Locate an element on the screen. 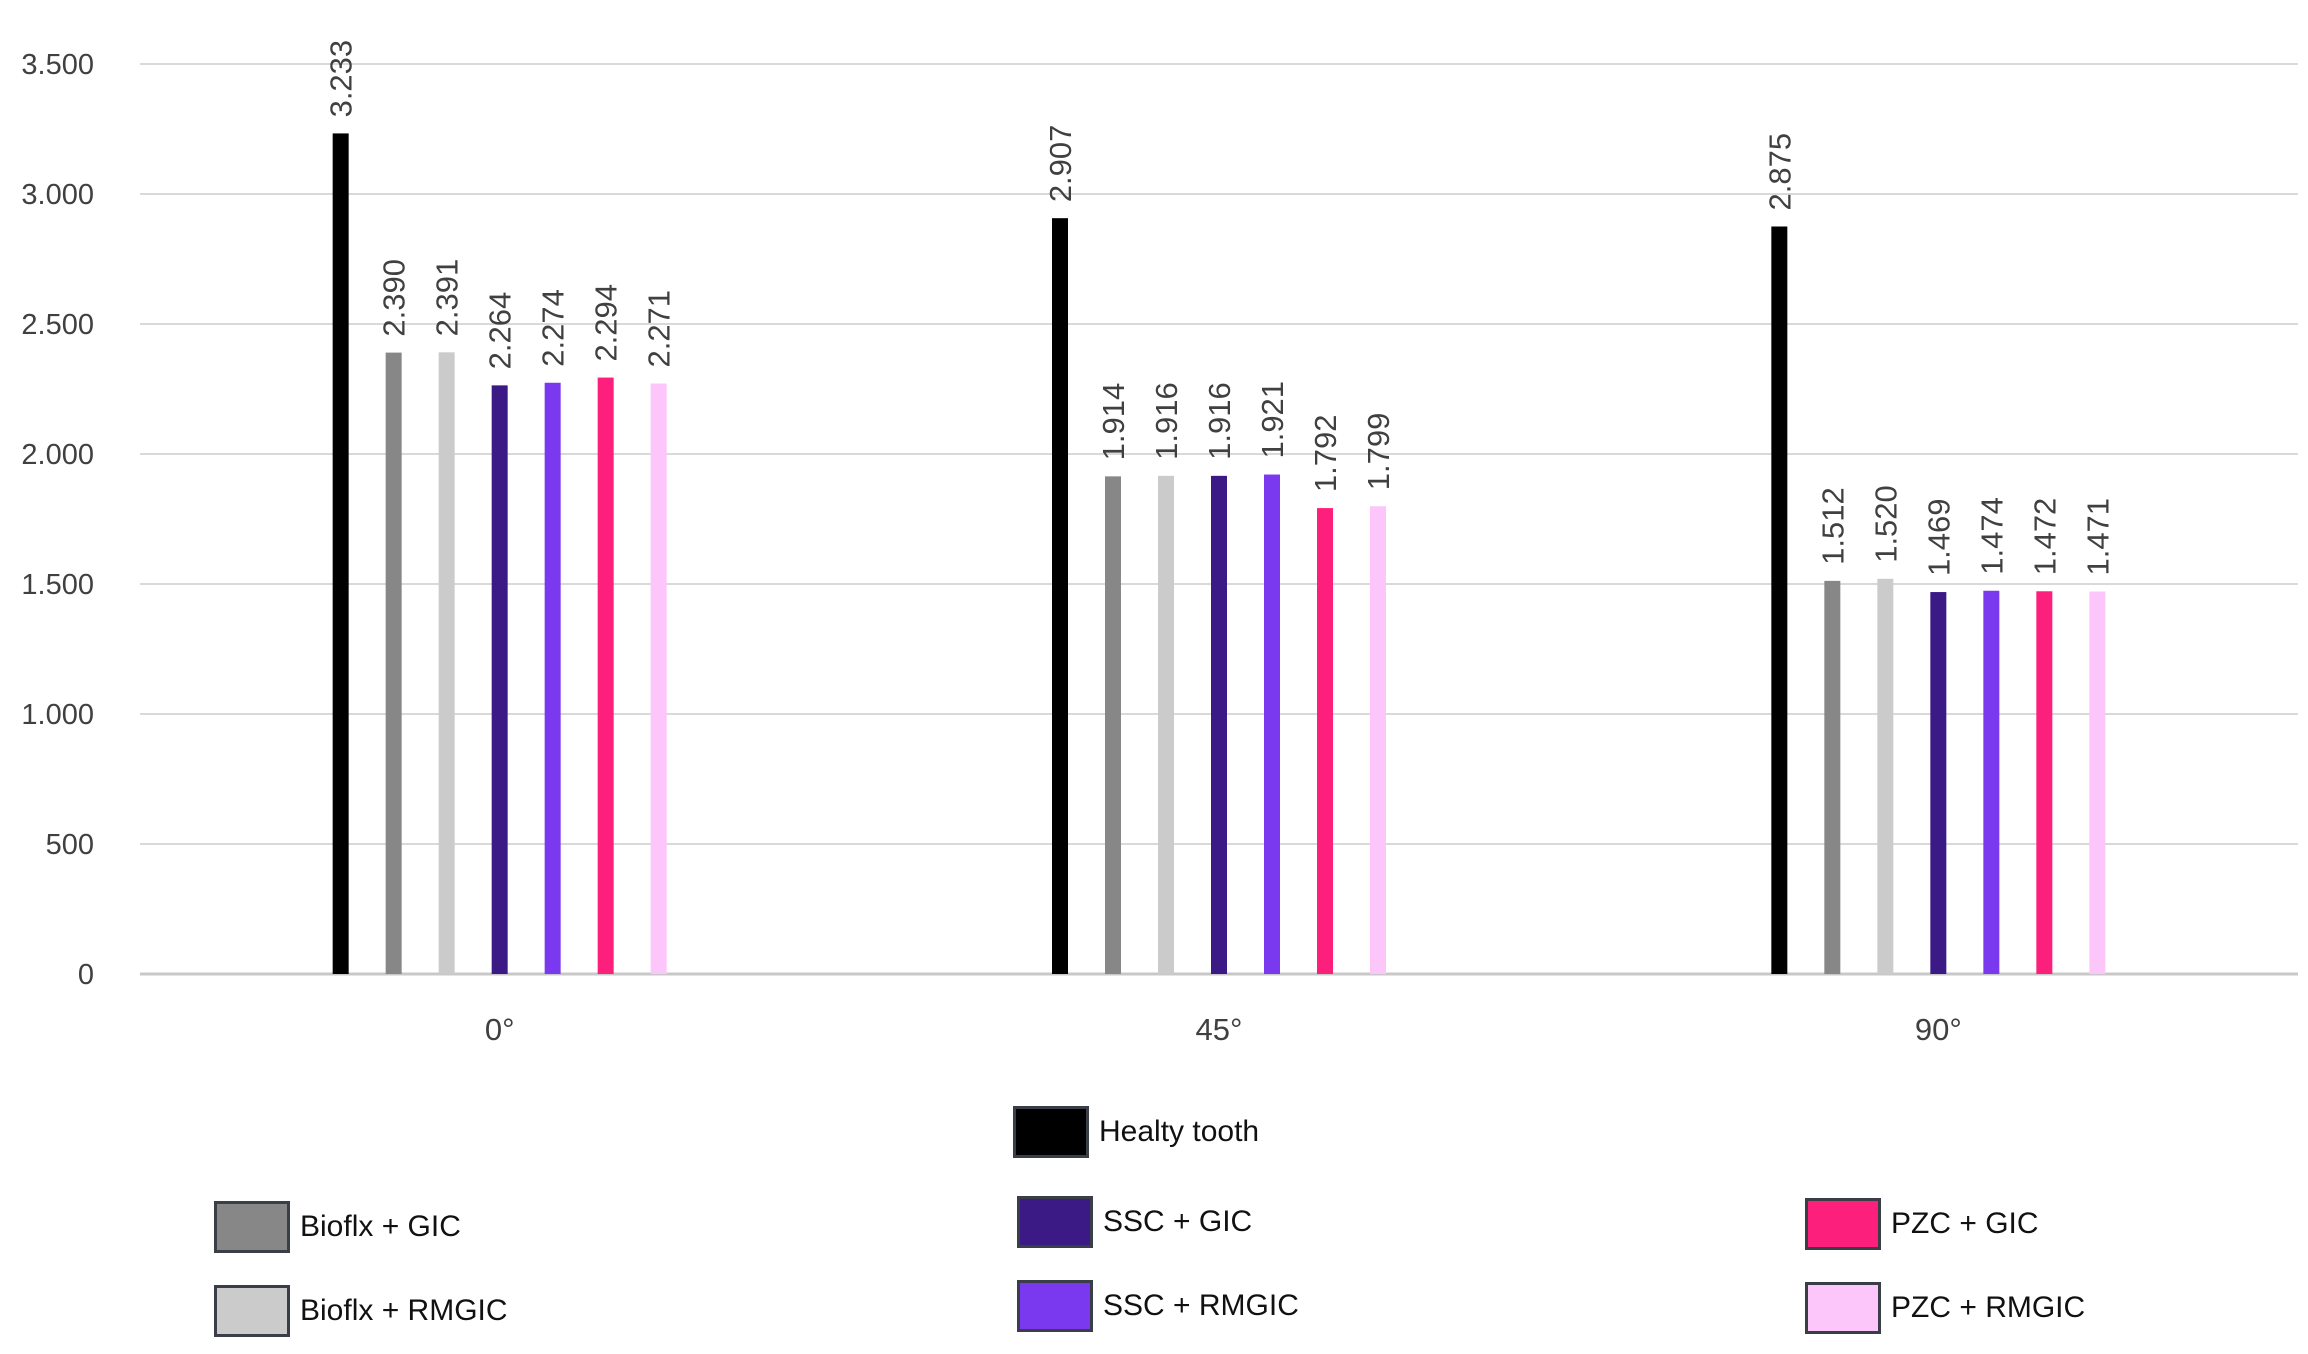  legend-swatch-bioflx-rmgic is located at coordinates (252, 1311).